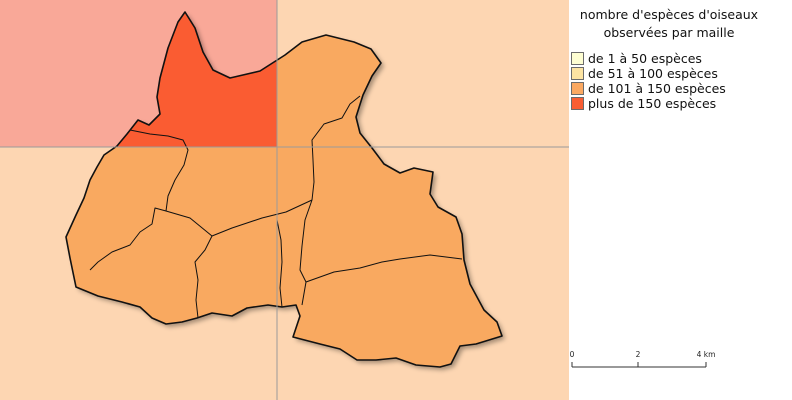 The height and width of the screenshot is (400, 792). I want to click on legend-label: de 101 à 150 espèces, so click(657, 88).